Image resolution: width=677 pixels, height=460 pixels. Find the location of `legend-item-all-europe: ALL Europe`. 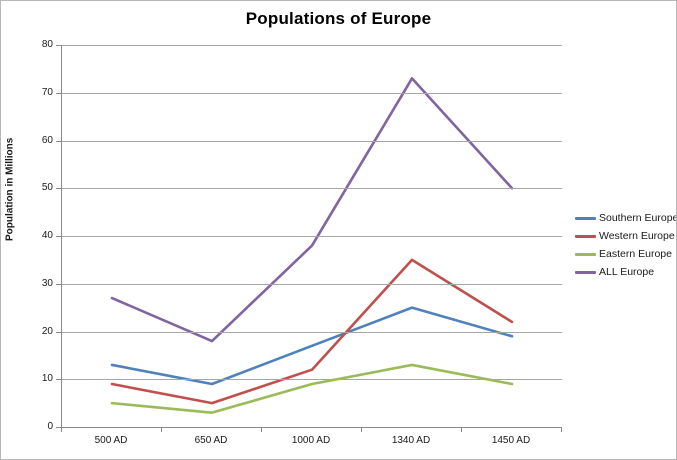

legend-item-all-europe: ALL Europe is located at coordinates (625, 272).